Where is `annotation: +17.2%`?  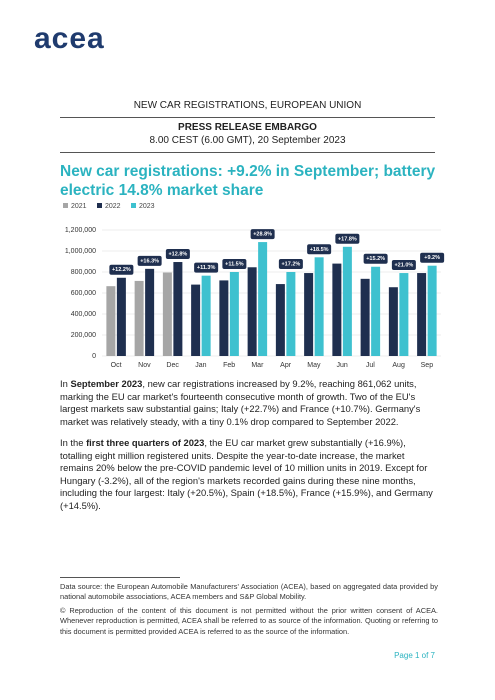
annotation: +17.2% is located at coordinates (290, 264).